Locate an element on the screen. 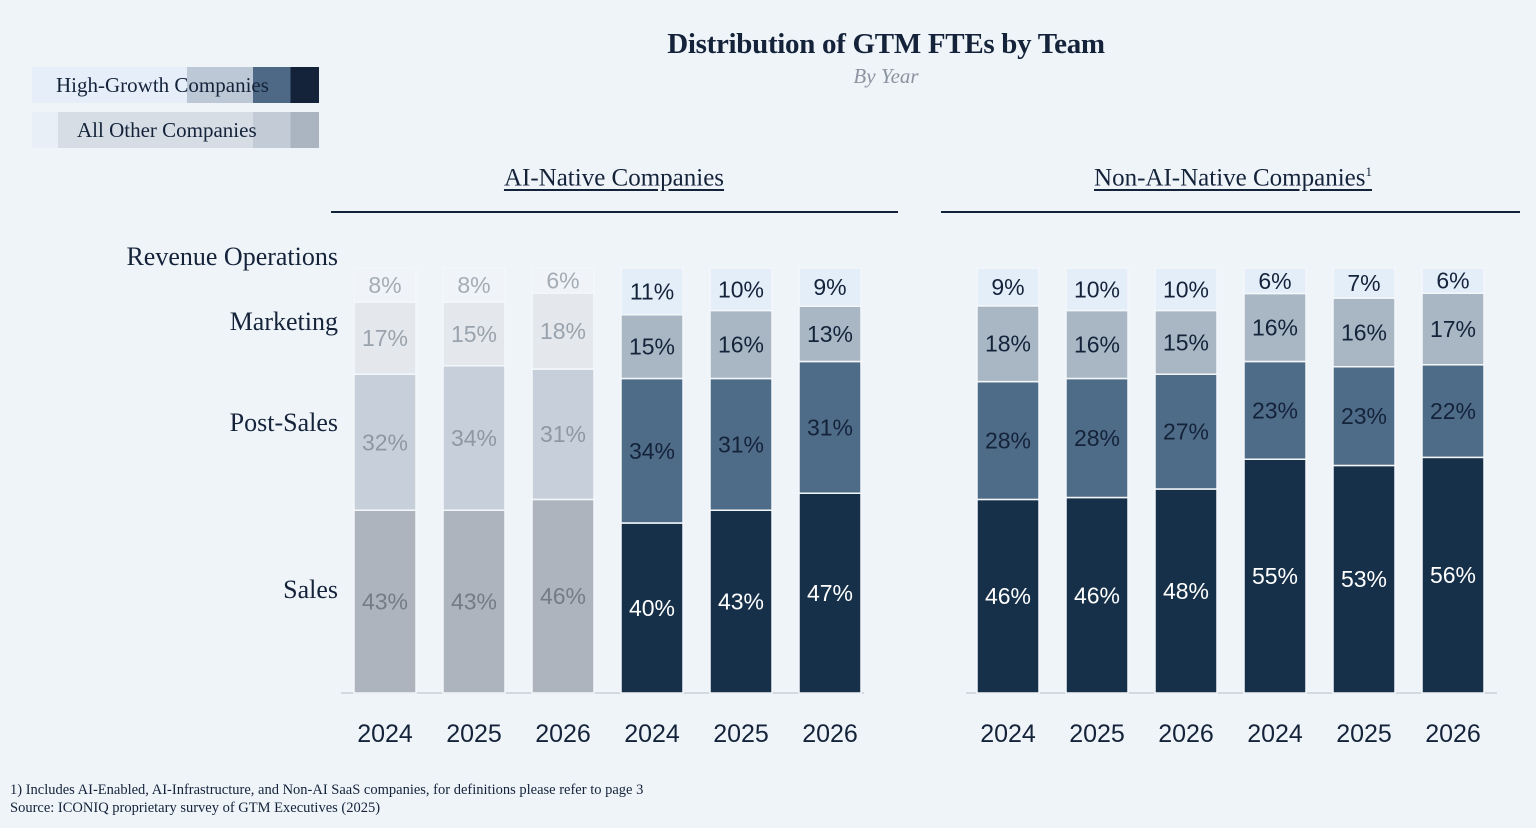 This screenshot has width=1536, height=828. data-label-post-sales-p2-2: 28% is located at coordinates (1097, 438).